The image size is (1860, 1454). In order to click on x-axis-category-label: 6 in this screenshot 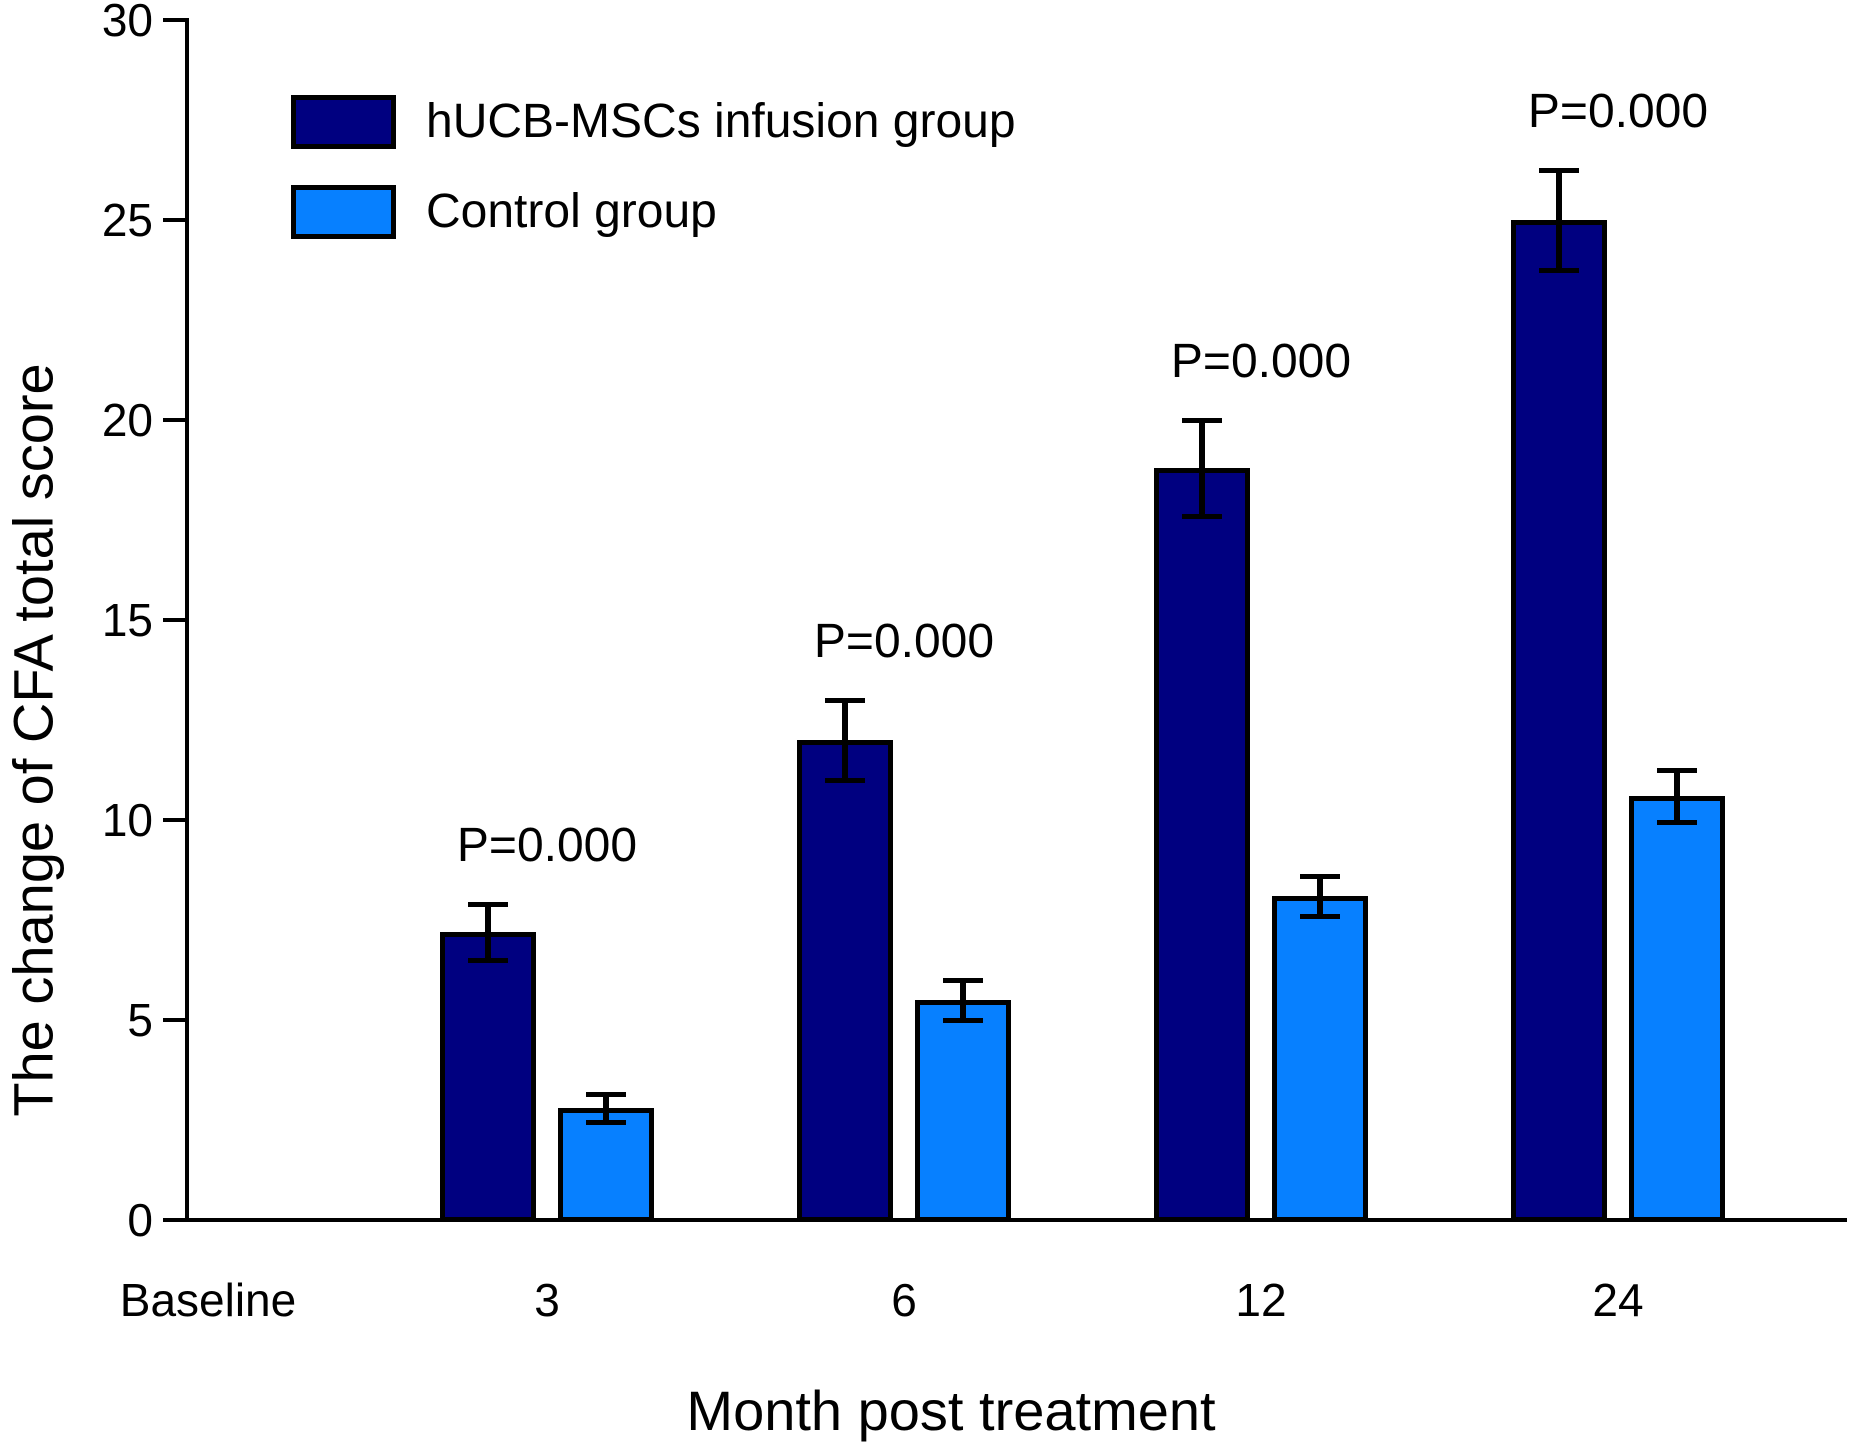, I will do `click(904, 1300)`.